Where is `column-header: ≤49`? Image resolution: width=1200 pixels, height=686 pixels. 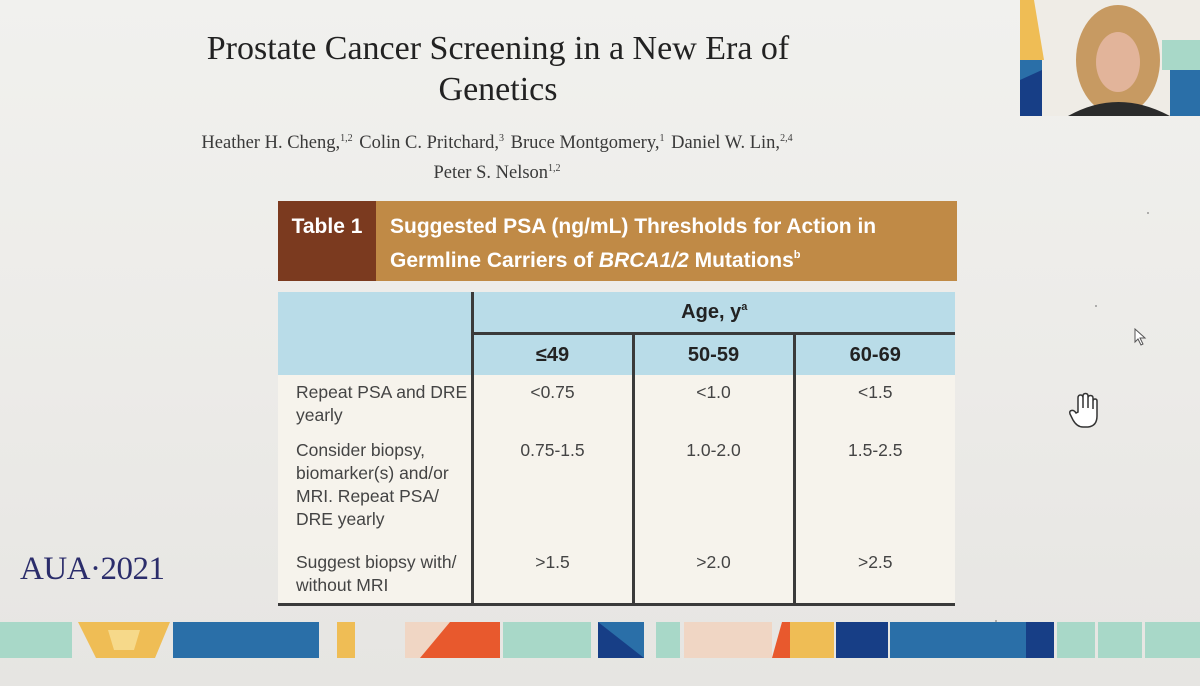 column-header: ≤49 is located at coordinates (551, 354).